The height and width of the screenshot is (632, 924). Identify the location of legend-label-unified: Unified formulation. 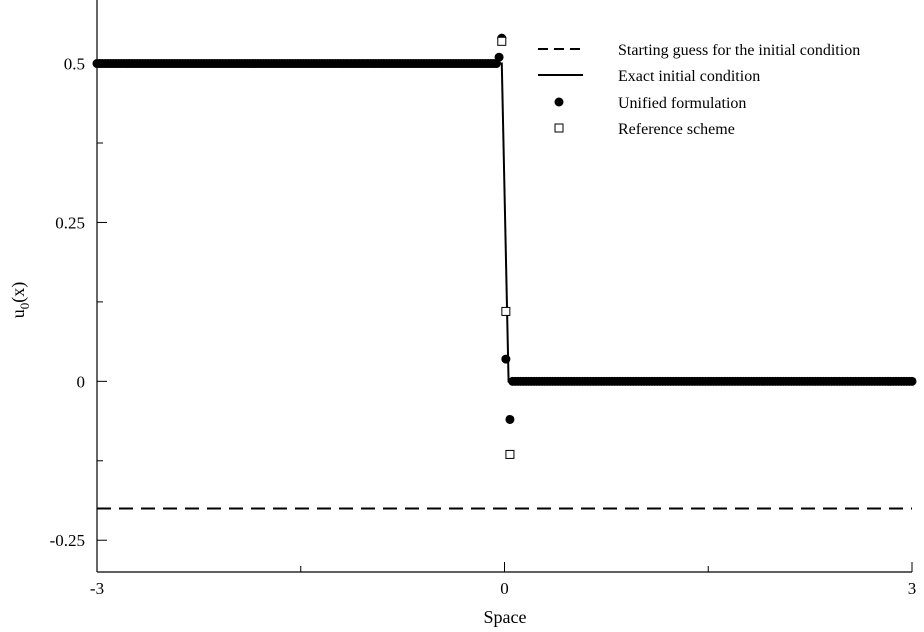
(682, 103).